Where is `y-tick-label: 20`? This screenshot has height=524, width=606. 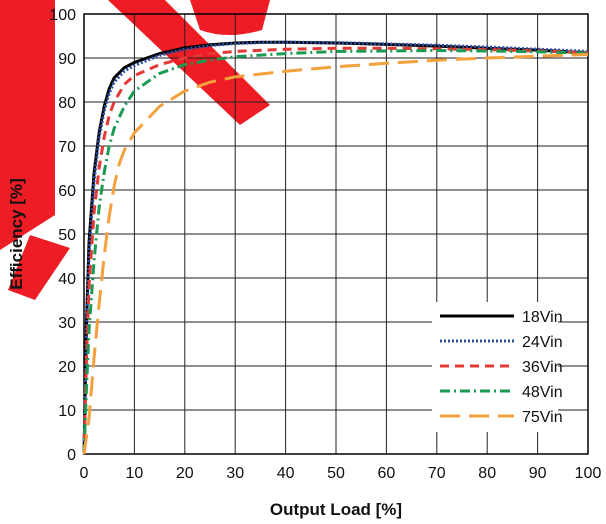
y-tick-label: 20 is located at coordinates (67, 367).